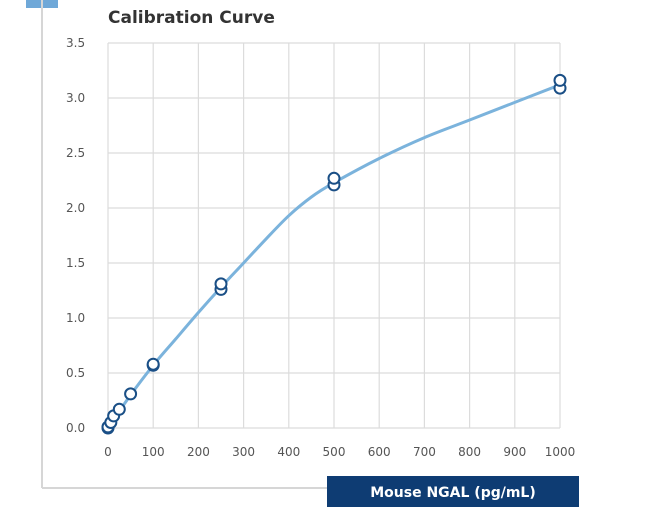 The image size is (650, 507). Describe the element at coordinates (75, 373) in the screenshot. I see `y-tick-label: 0.5` at that location.